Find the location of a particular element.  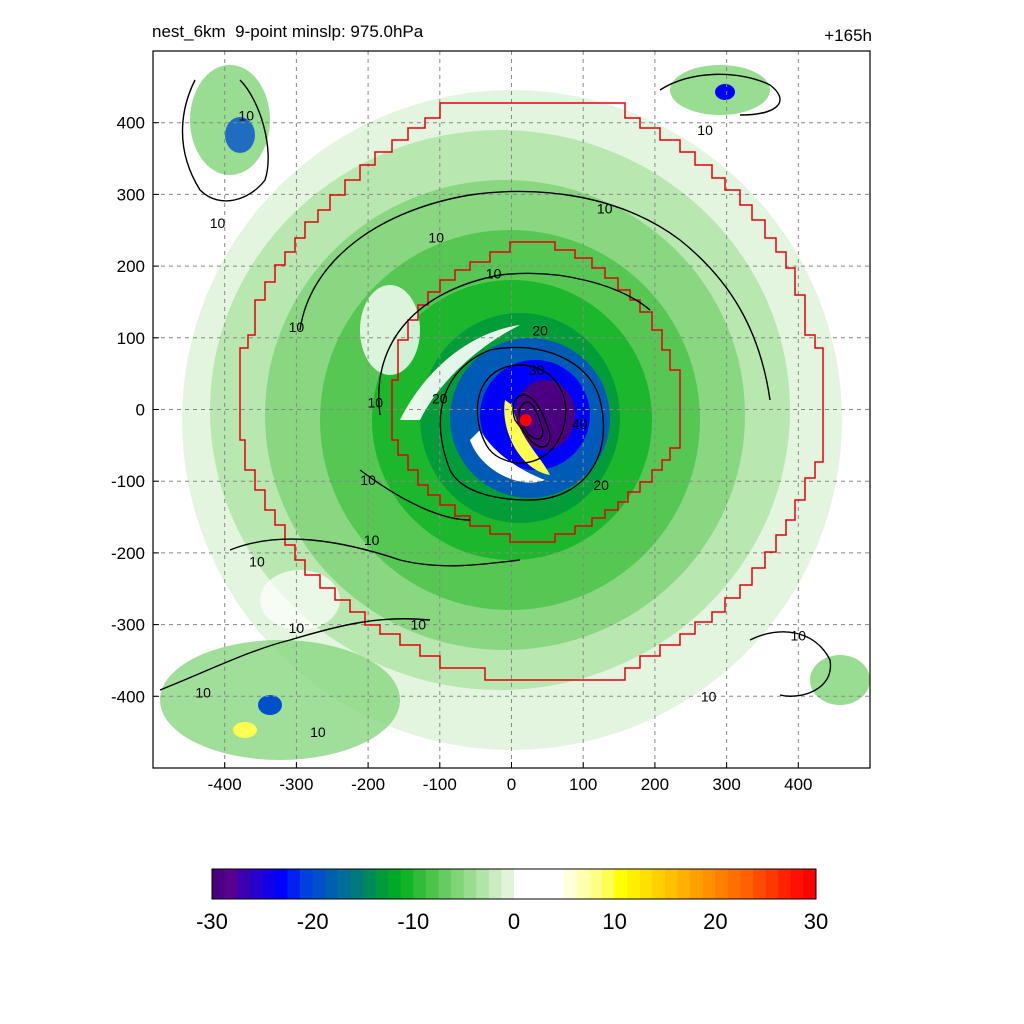

y-tick-label: 200 is located at coordinates (131, 266).